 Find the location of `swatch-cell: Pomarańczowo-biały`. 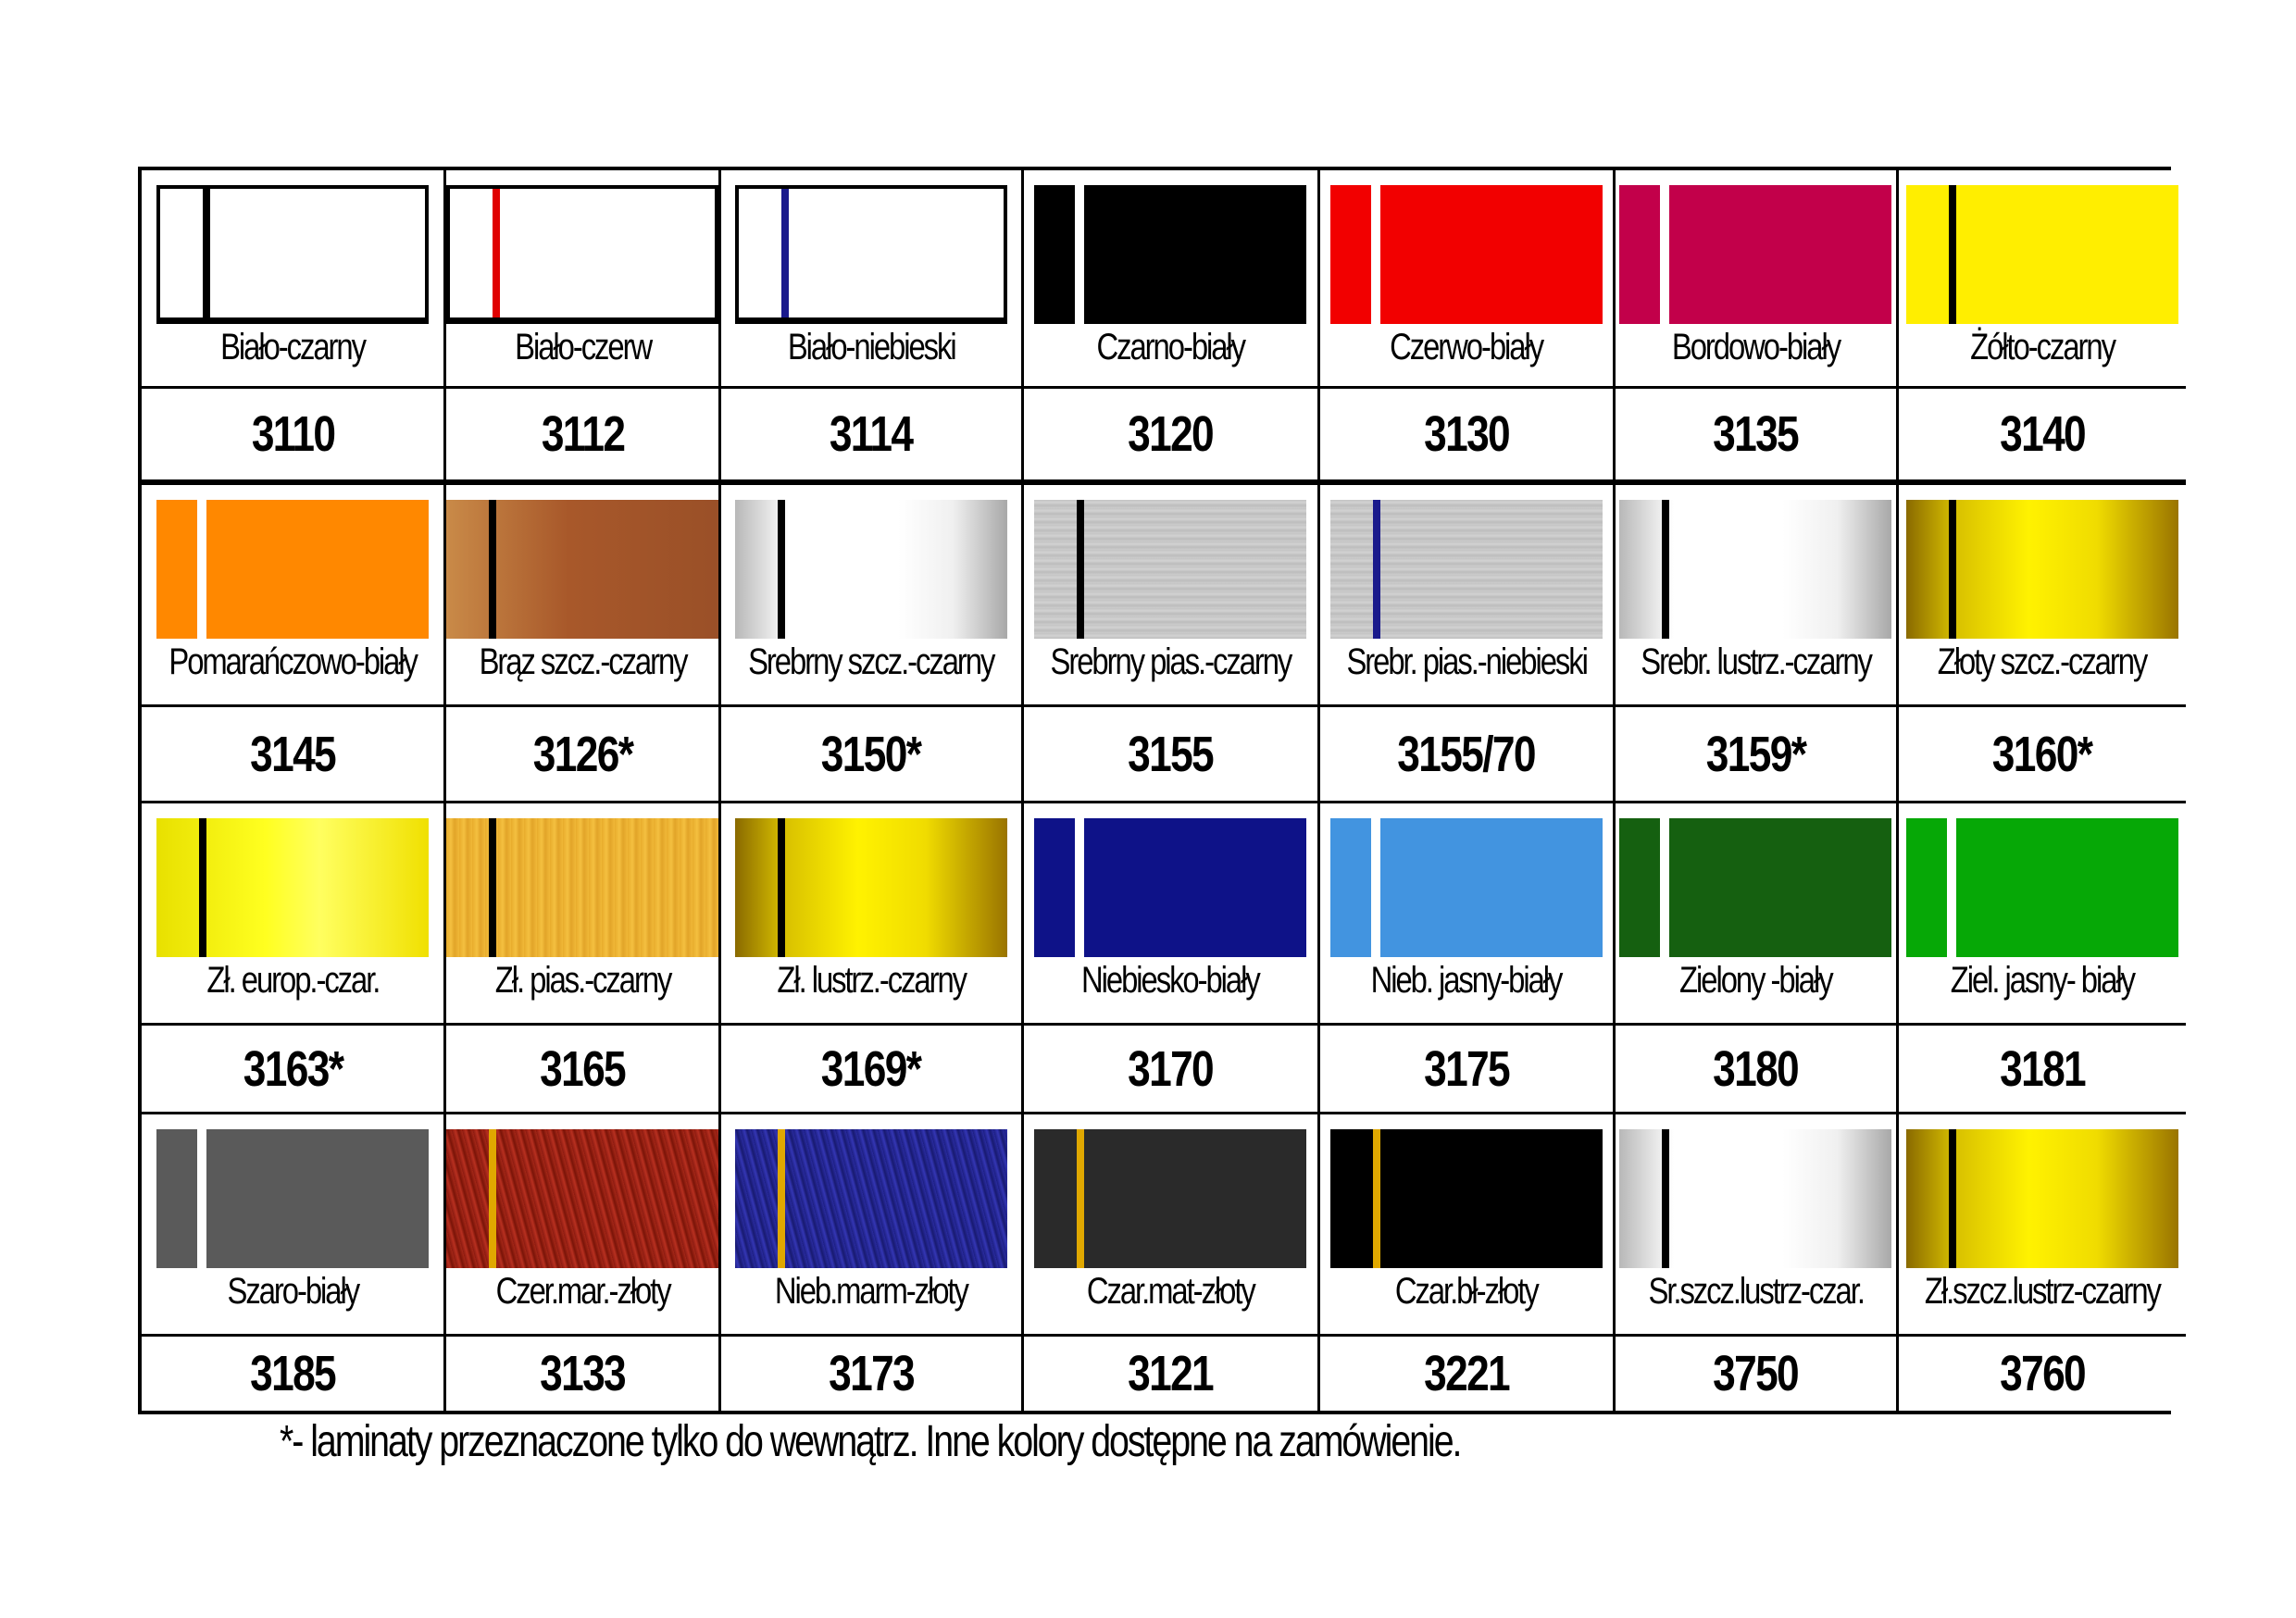

swatch-cell: Pomarańczowo-biały is located at coordinates (294, 596).